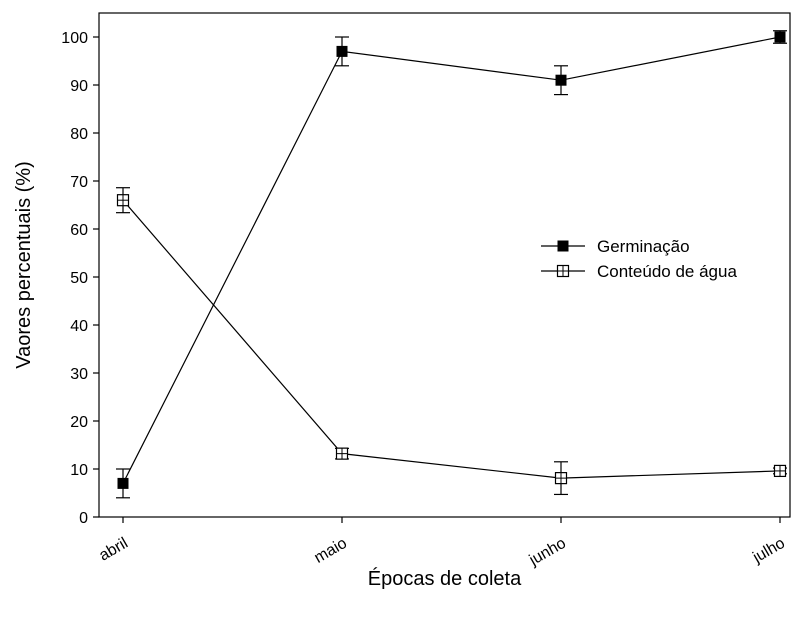 Image resolution: width=791 pixels, height=617 pixels. I want to click on y-tick-label: 70, so click(79, 182).